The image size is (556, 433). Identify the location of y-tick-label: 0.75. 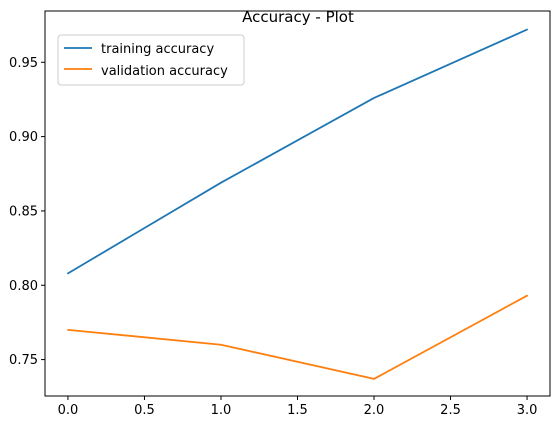
(23, 360).